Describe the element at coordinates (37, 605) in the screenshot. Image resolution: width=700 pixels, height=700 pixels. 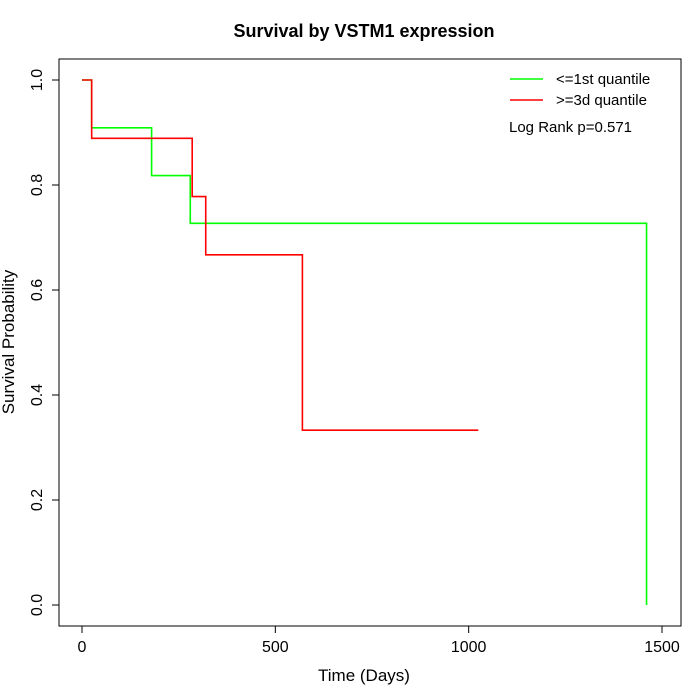
I see `y-tick-label: 0.0` at that location.